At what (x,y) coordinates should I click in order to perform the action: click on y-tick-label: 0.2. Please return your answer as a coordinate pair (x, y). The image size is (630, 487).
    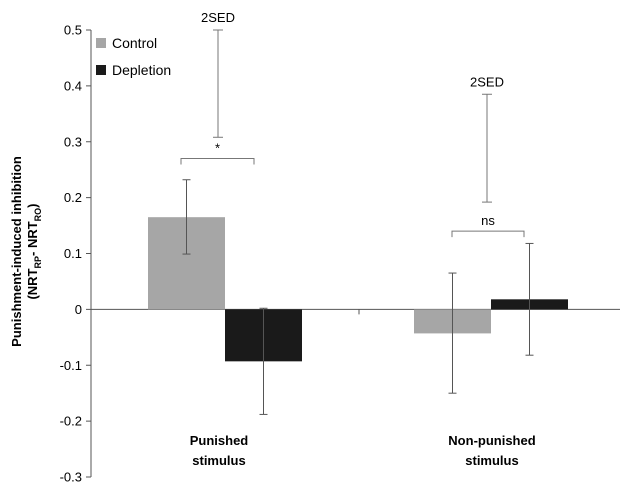
    Looking at the image, I should click on (73, 197).